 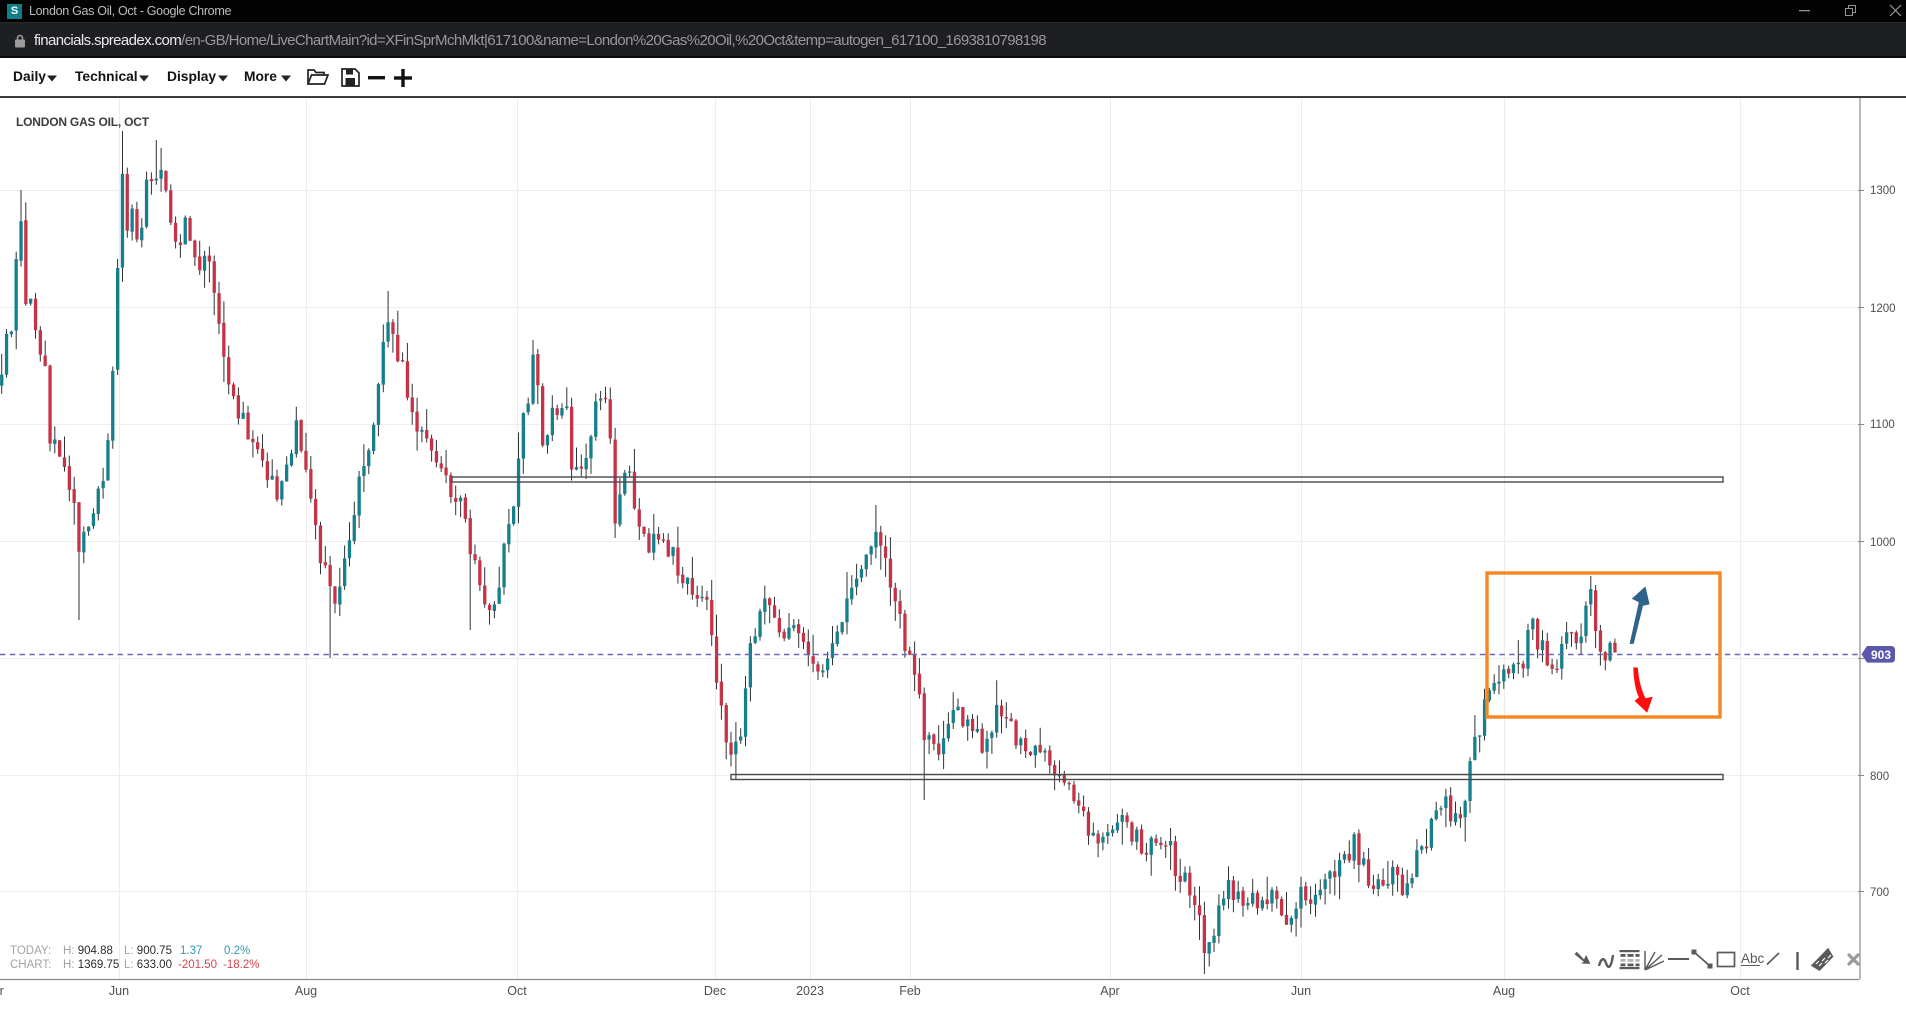 What do you see at coordinates (148, 951) in the screenshot?
I see `svg-text: L: 900.75` at bounding box center [148, 951].